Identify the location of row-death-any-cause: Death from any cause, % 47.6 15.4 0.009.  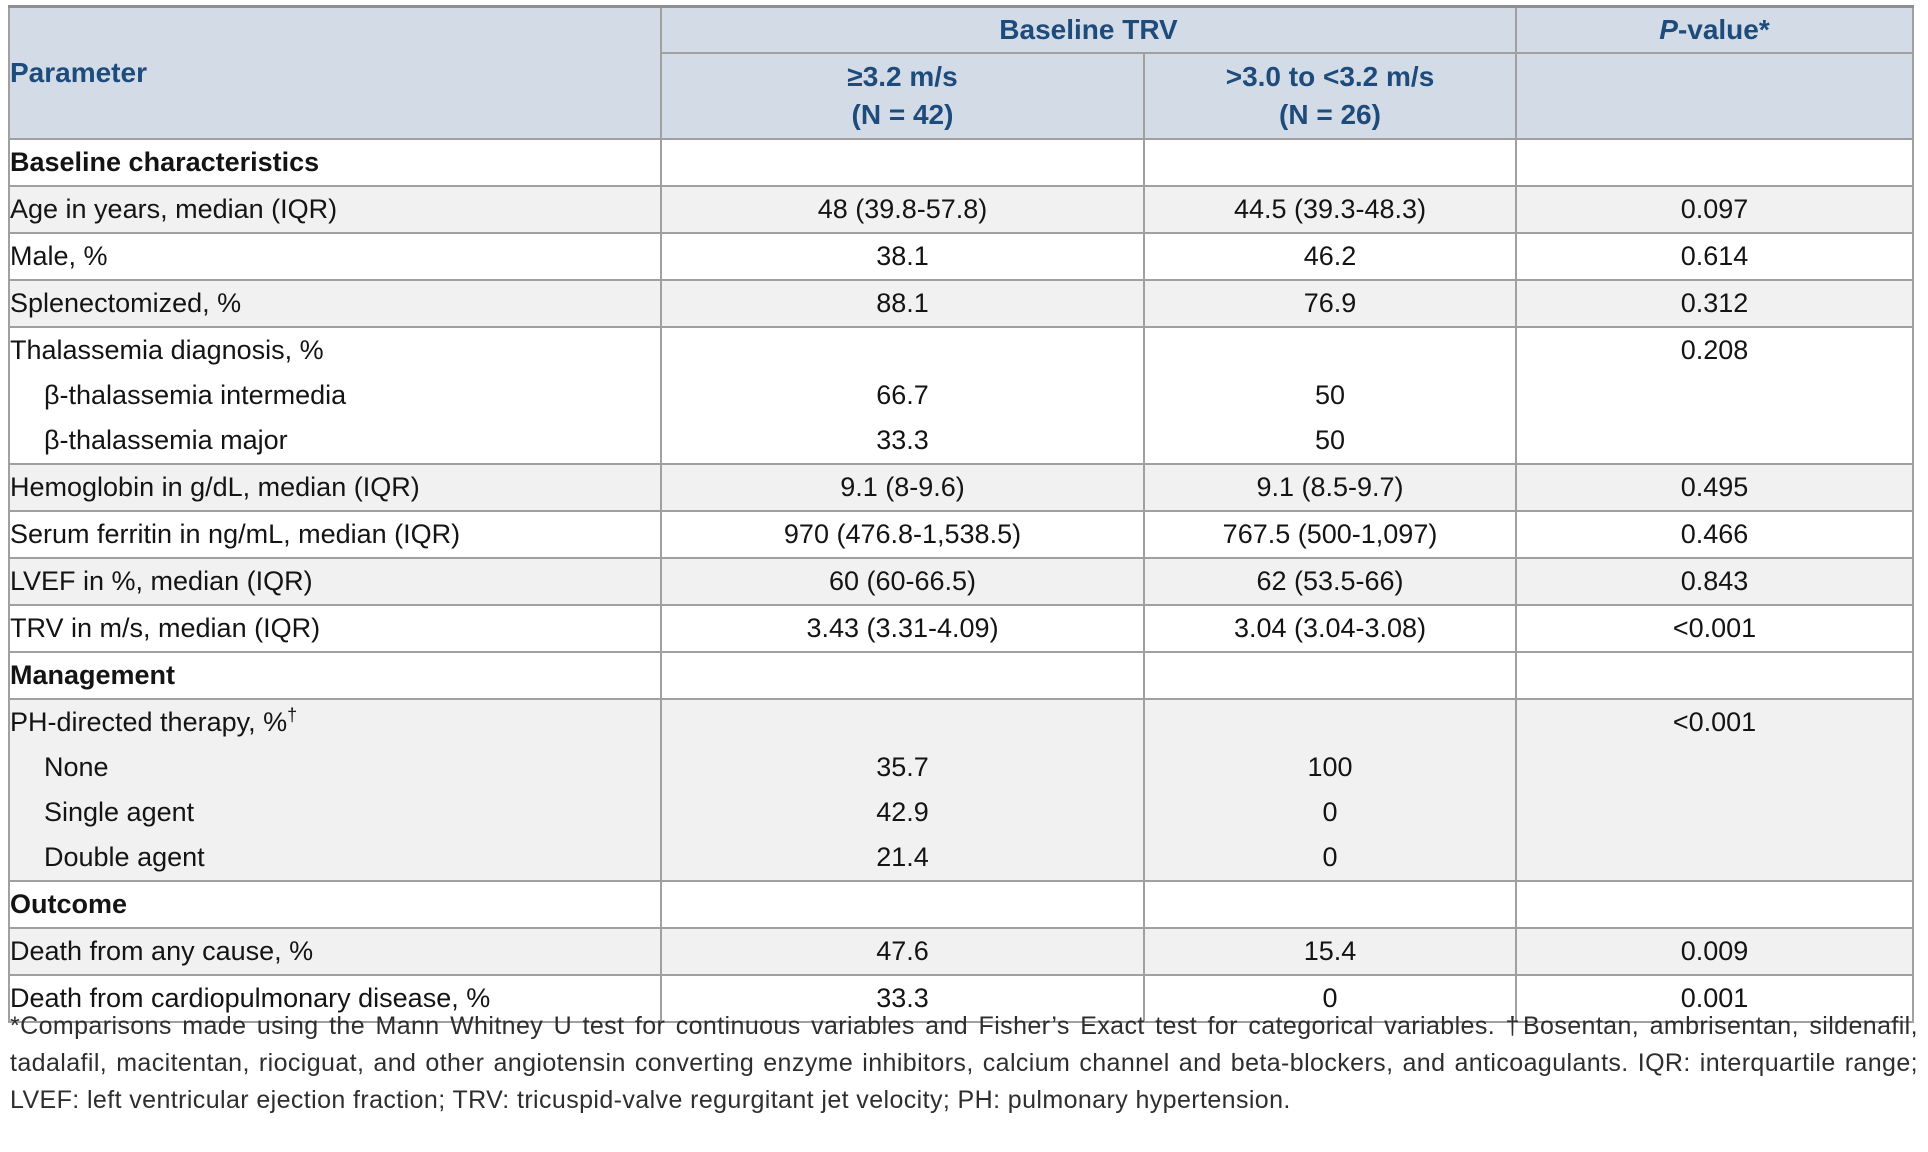
(961, 951).